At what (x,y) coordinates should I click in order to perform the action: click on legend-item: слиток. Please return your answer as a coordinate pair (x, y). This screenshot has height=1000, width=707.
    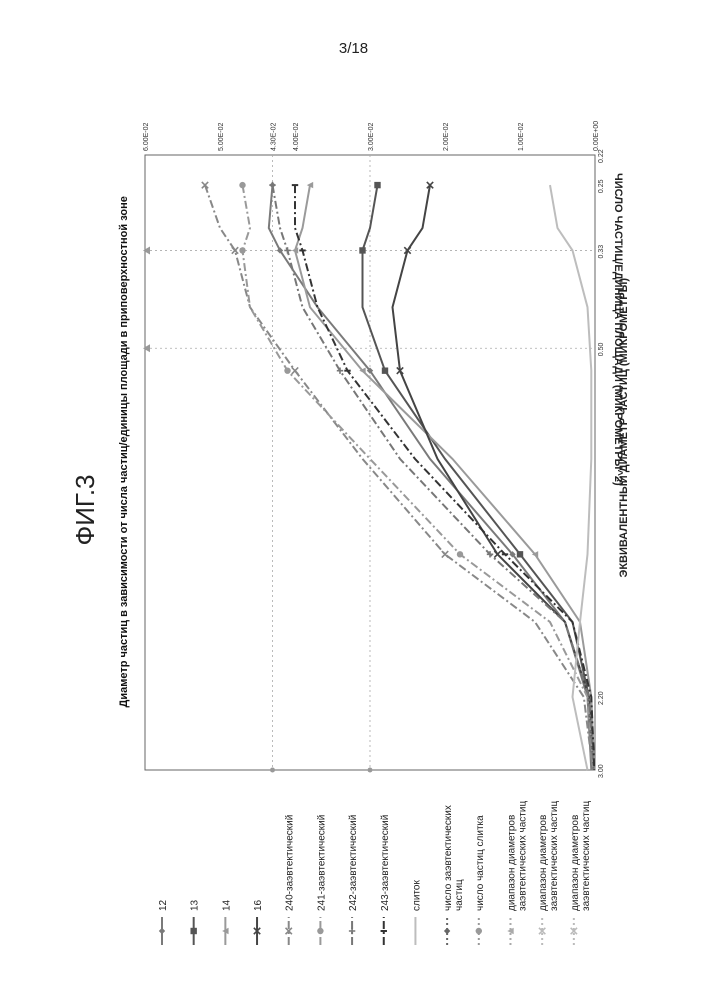
    Looking at the image, I should click on (416, 912).